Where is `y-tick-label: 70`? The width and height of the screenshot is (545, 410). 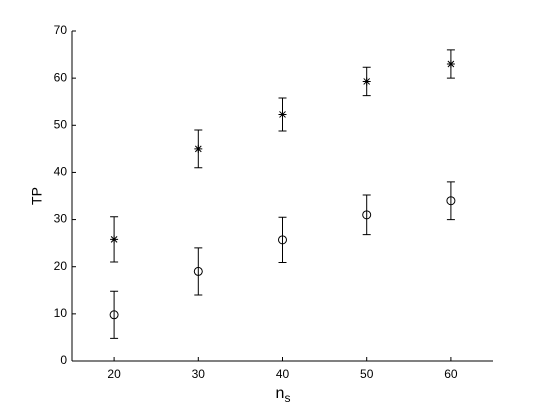 y-tick-label: 70 is located at coordinates (61, 30).